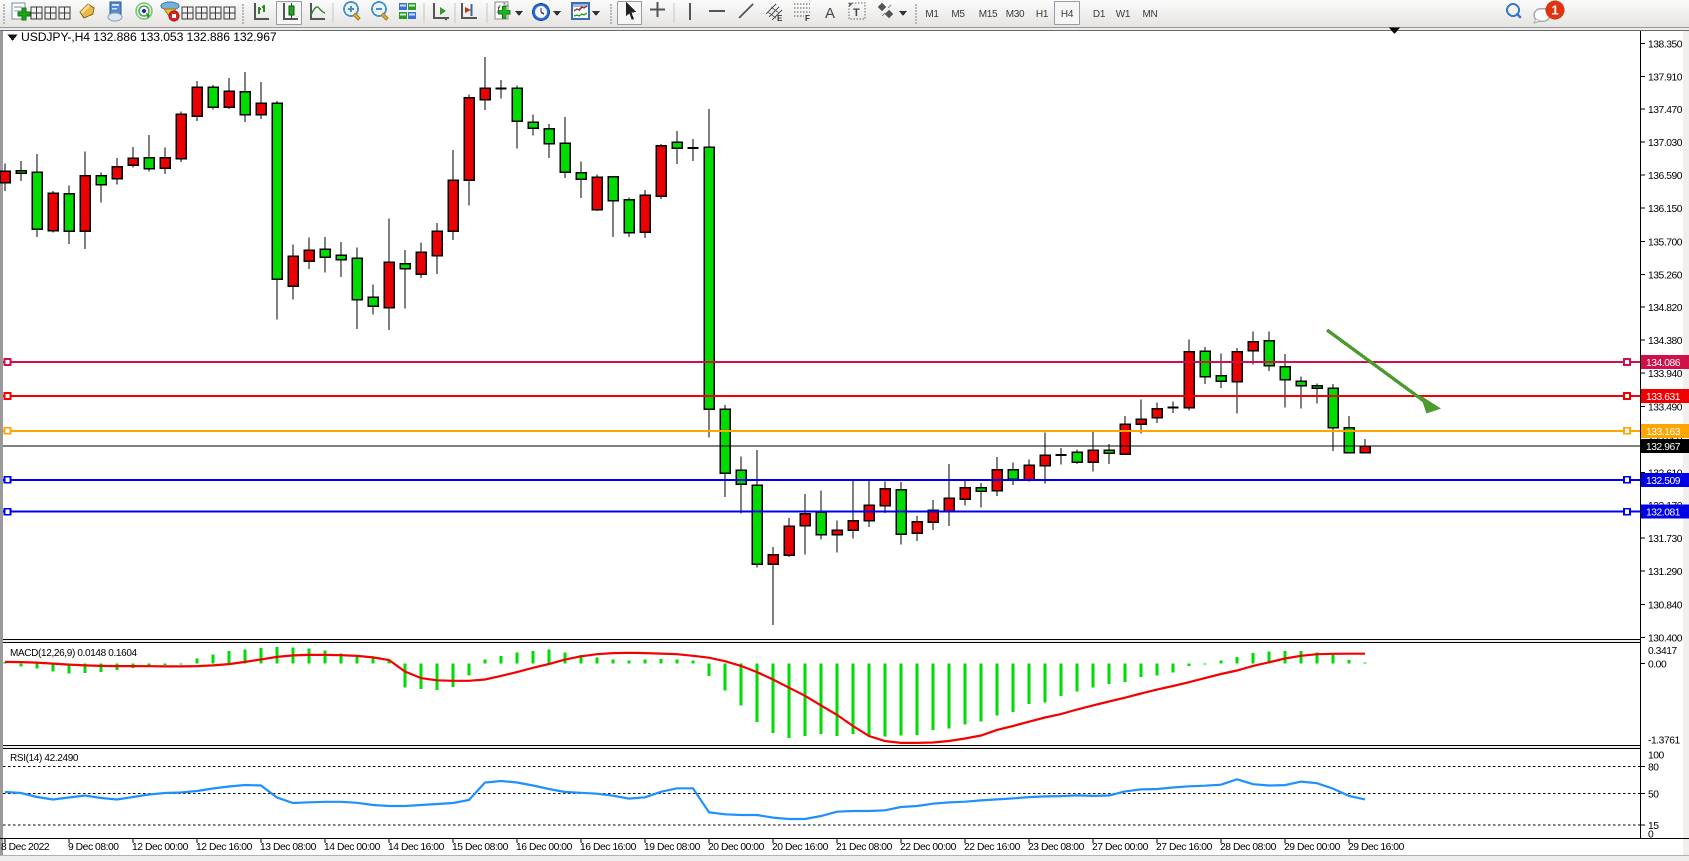 The height and width of the screenshot is (861, 1689). I want to click on svg-text: H1, so click(1042, 14).